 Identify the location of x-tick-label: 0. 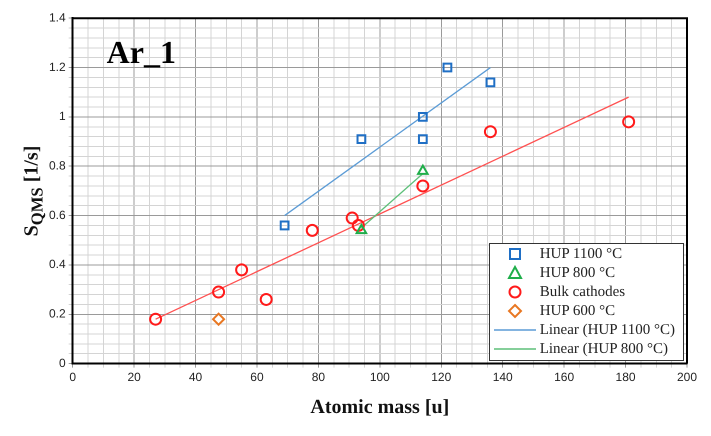
(72, 377).